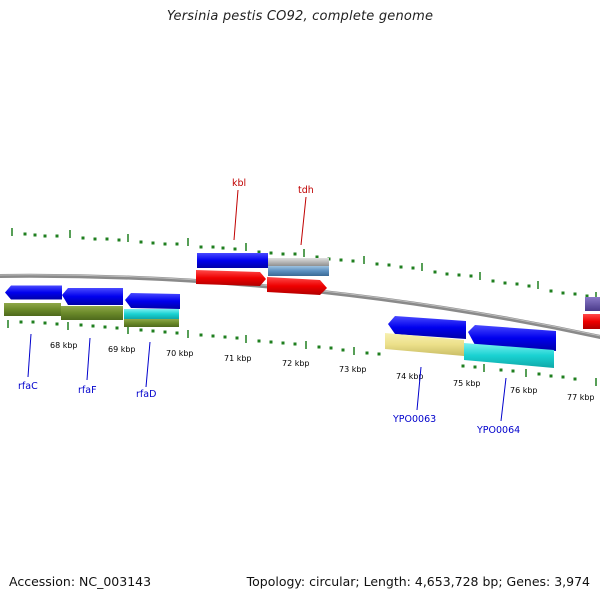 This screenshot has height=600, width=600. Describe the element at coordinates (581, 397) in the screenshot. I see `kbp-label: 77 kbp` at that location.